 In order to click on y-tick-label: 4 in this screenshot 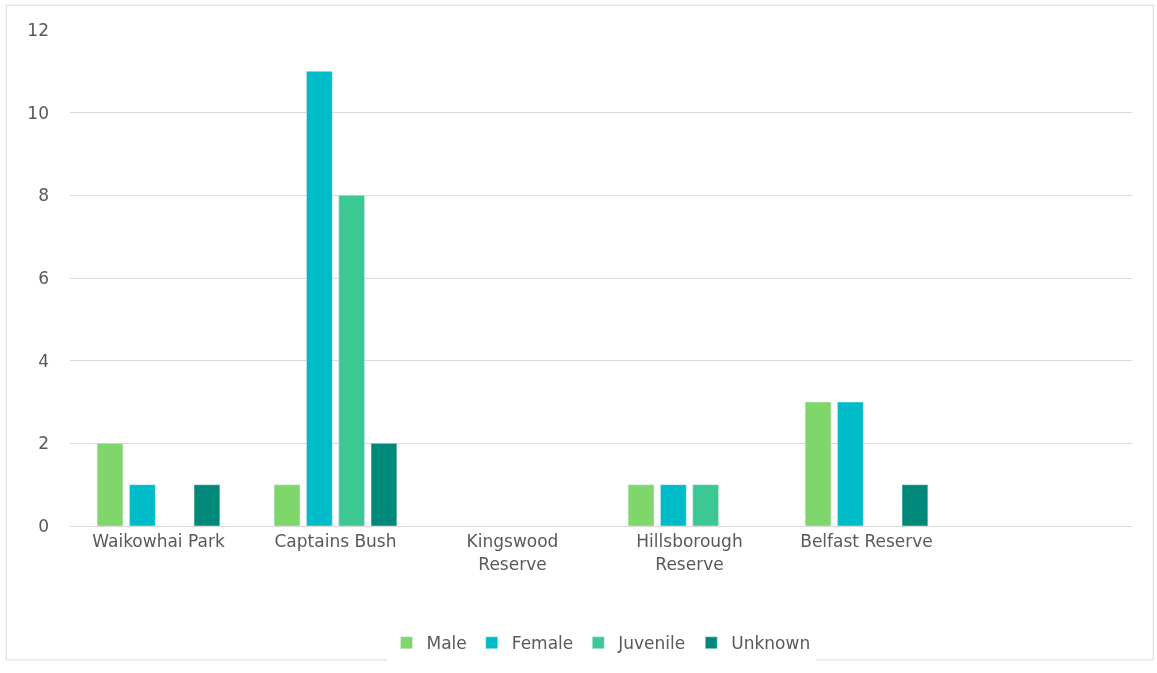, I will do `click(43, 360)`.